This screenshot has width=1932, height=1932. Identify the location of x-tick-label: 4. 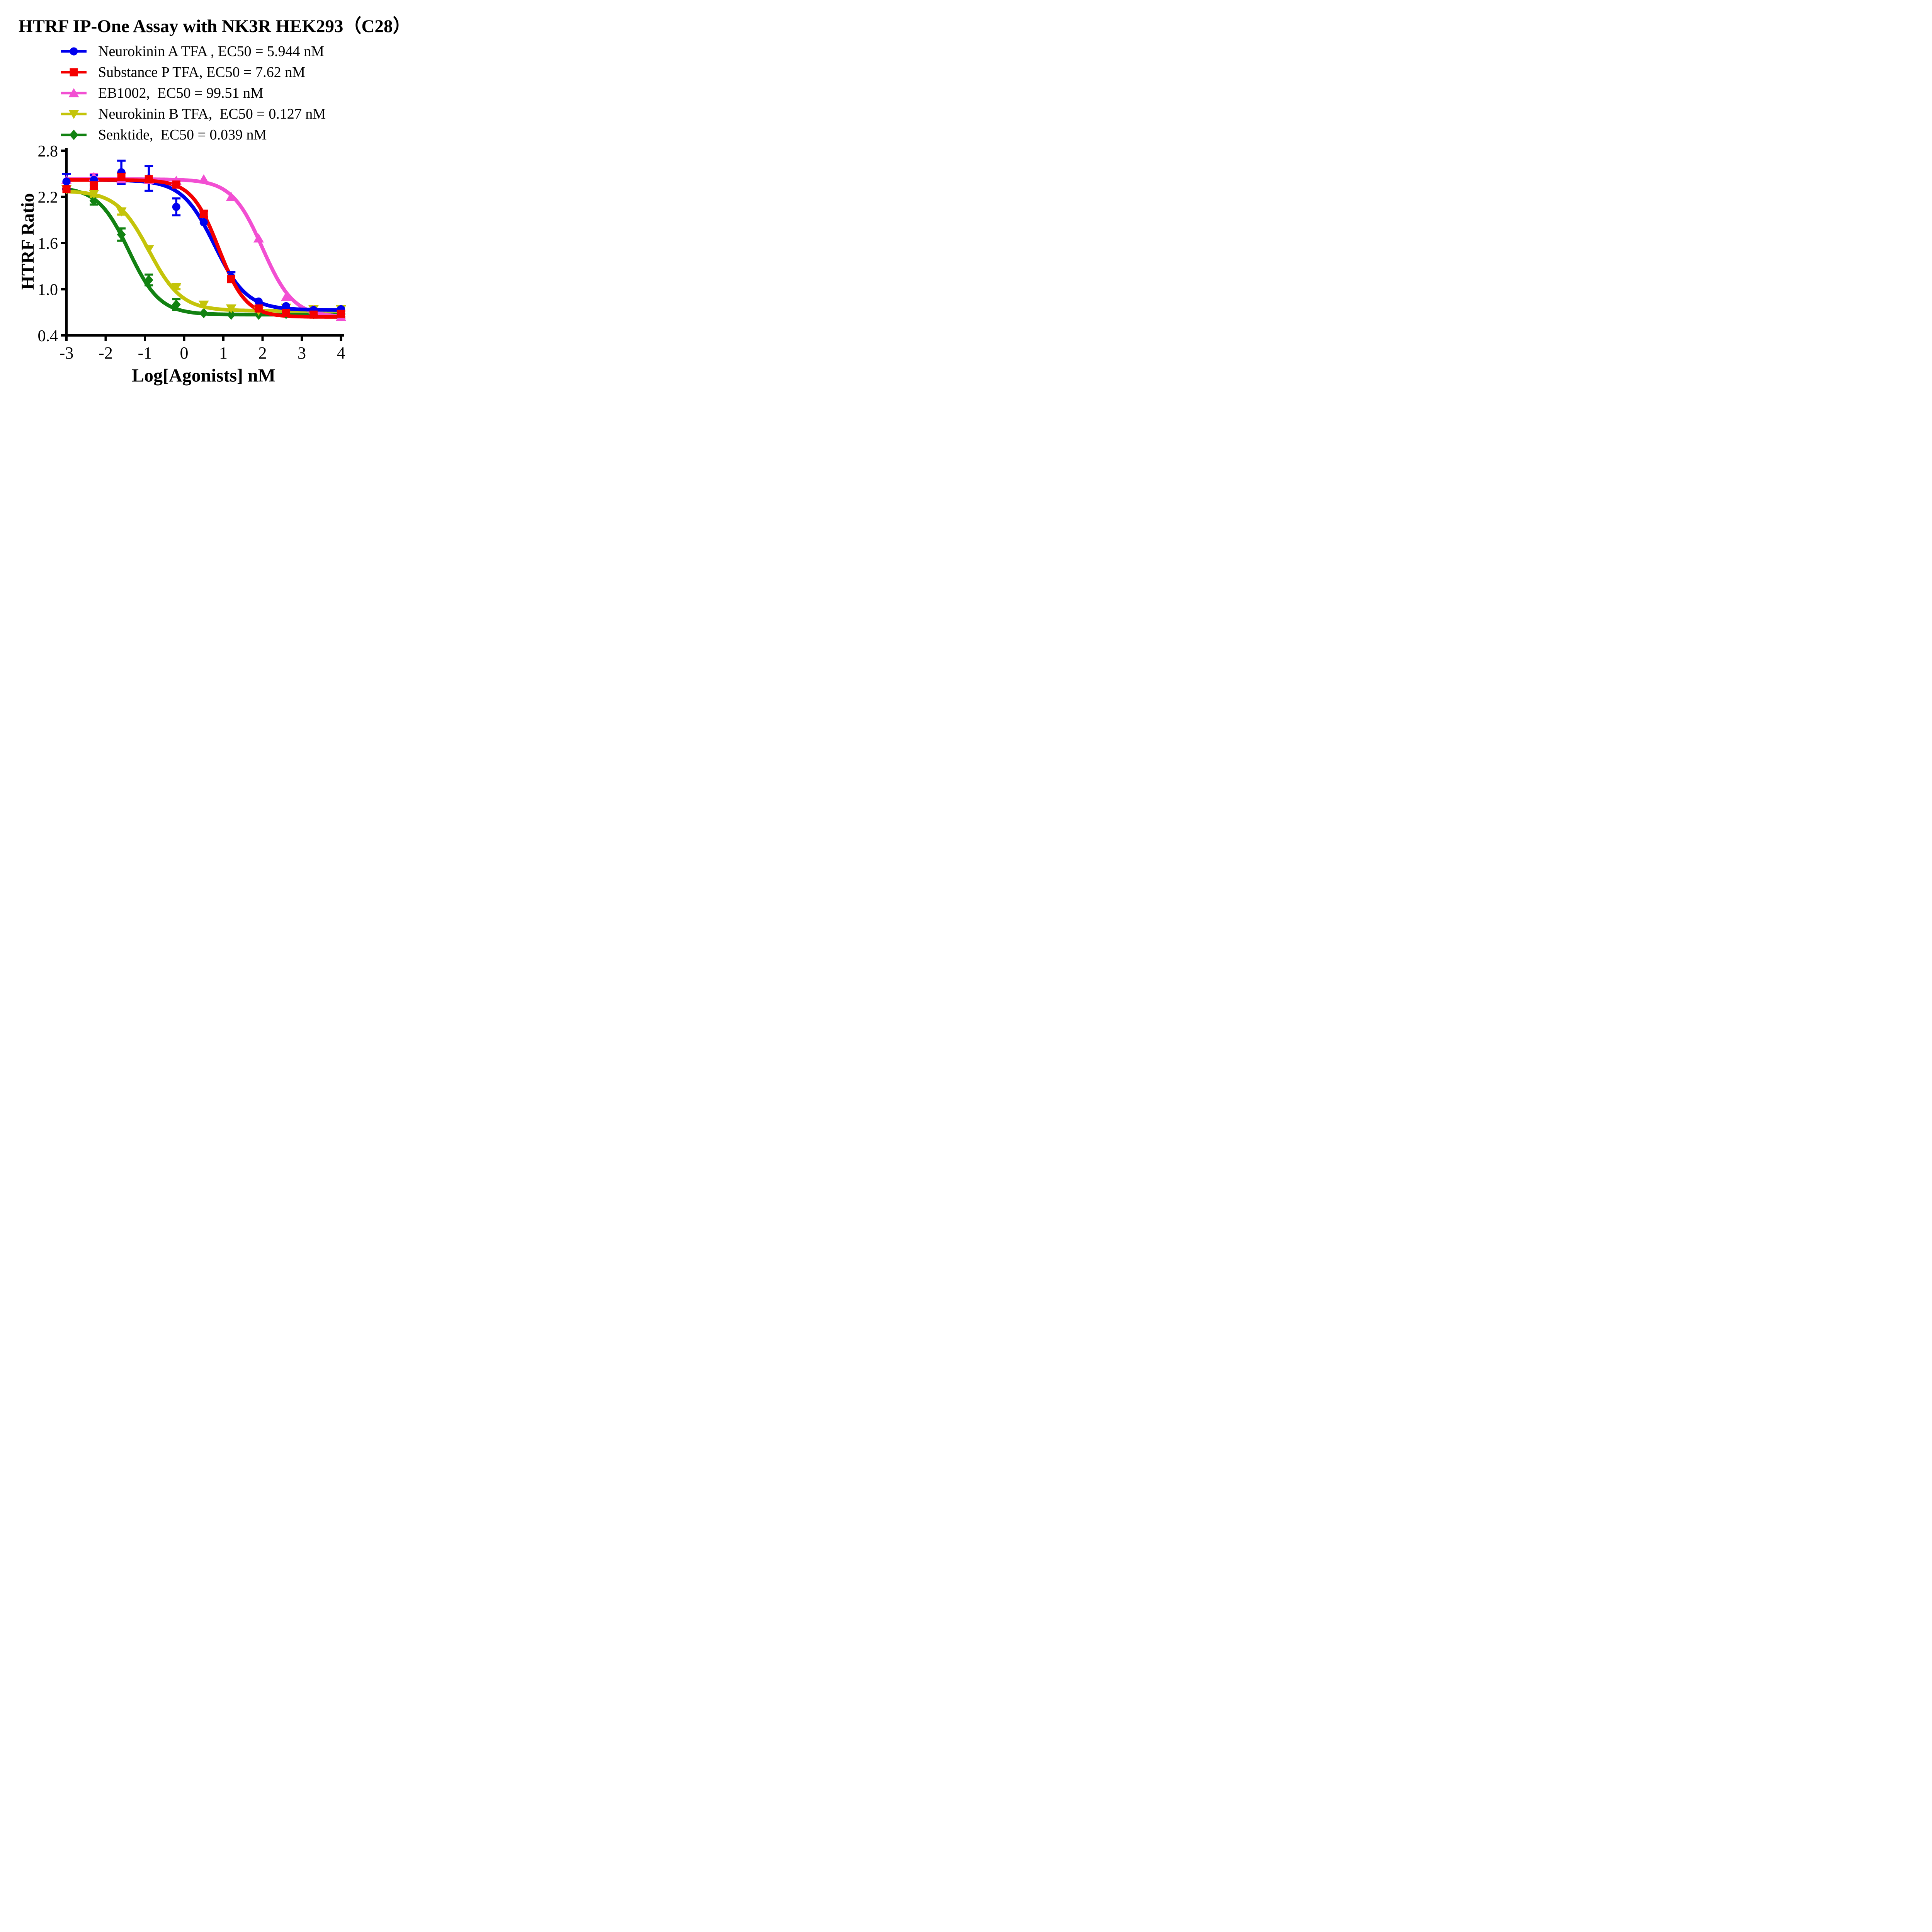
(341, 353).